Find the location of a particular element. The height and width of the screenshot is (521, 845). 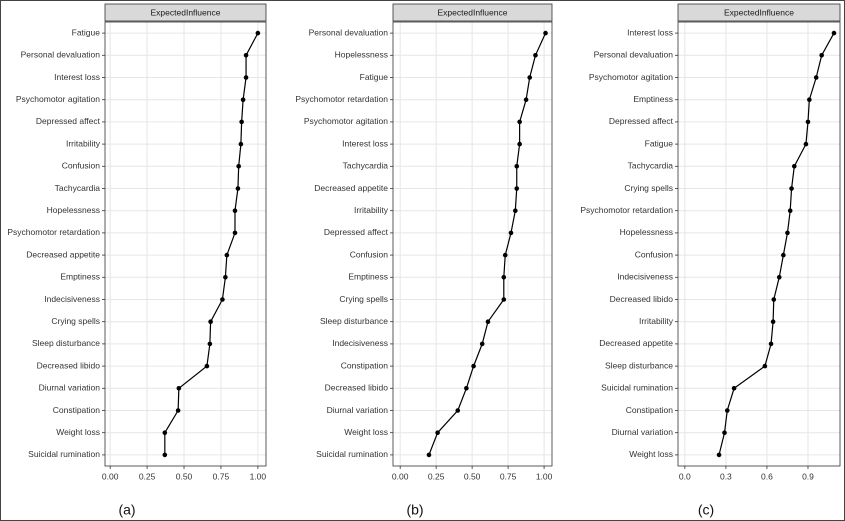

y-tick-label: Interest loss is located at coordinates (365, 143).